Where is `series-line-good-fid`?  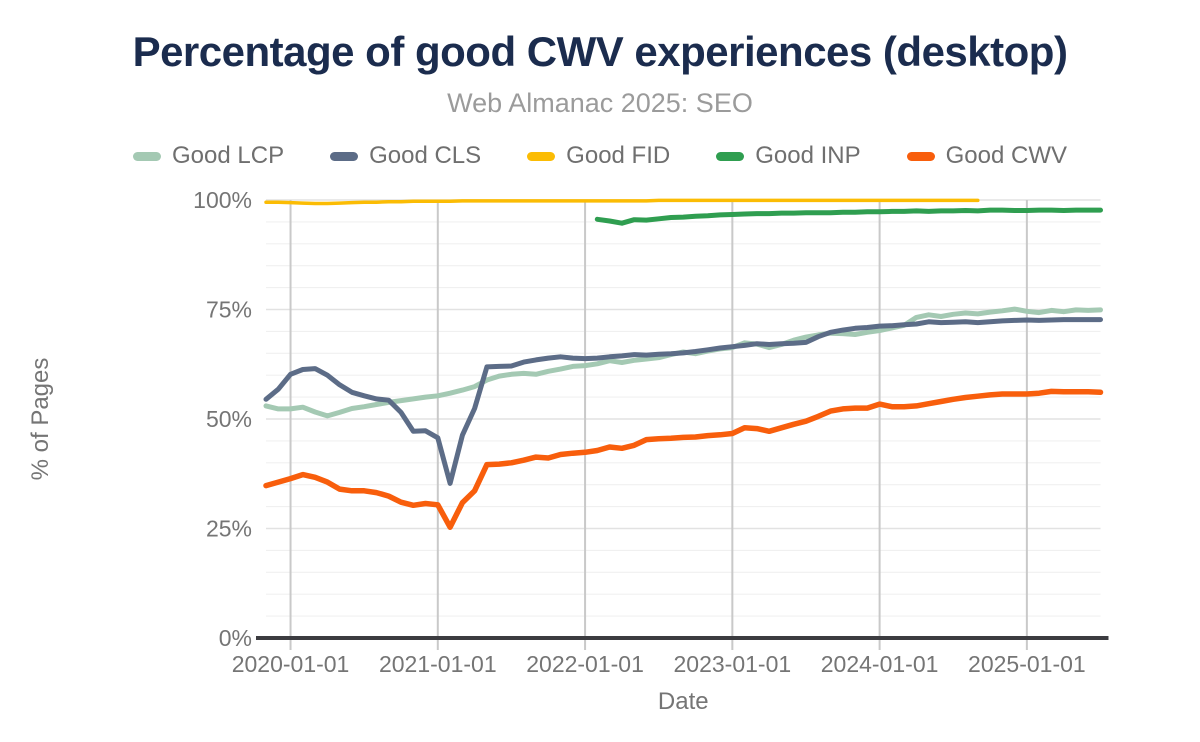
series-line-good-fid is located at coordinates (622, 202).